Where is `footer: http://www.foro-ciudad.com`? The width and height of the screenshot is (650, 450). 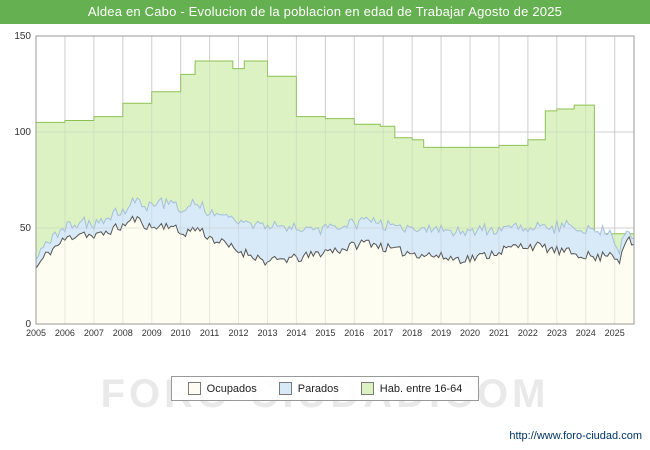 footer: http://www.foro-ciudad.com is located at coordinates (575, 436).